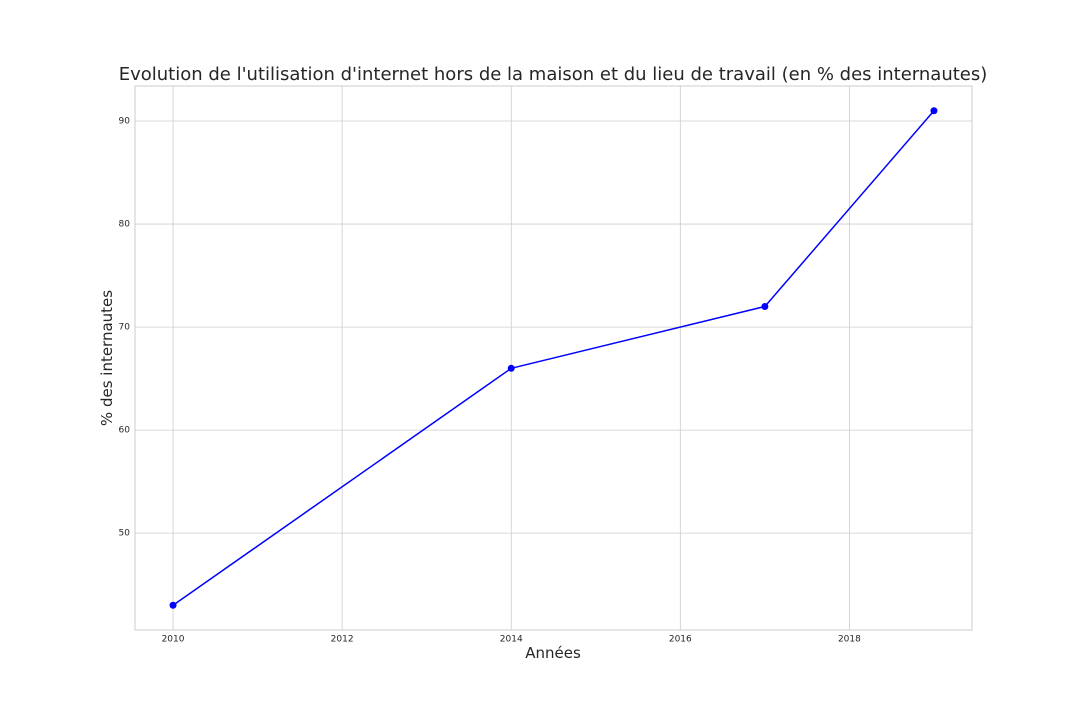 The image size is (1080, 720). Describe the element at coordinates (125, 431) in the screenshot. I see `y-tick-label: 60` at that location.